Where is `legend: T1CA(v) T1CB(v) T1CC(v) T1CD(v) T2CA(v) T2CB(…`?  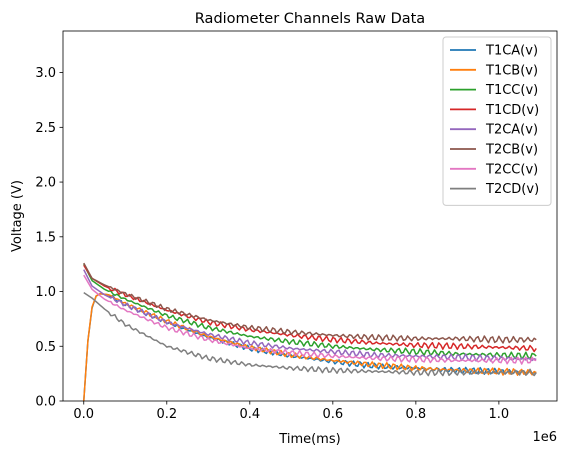 legend: T1CA(v) T1CB(v) T1CC(v) T1CD(v) T2CA(v) T2CB(… is located at coordinates (497, 121).